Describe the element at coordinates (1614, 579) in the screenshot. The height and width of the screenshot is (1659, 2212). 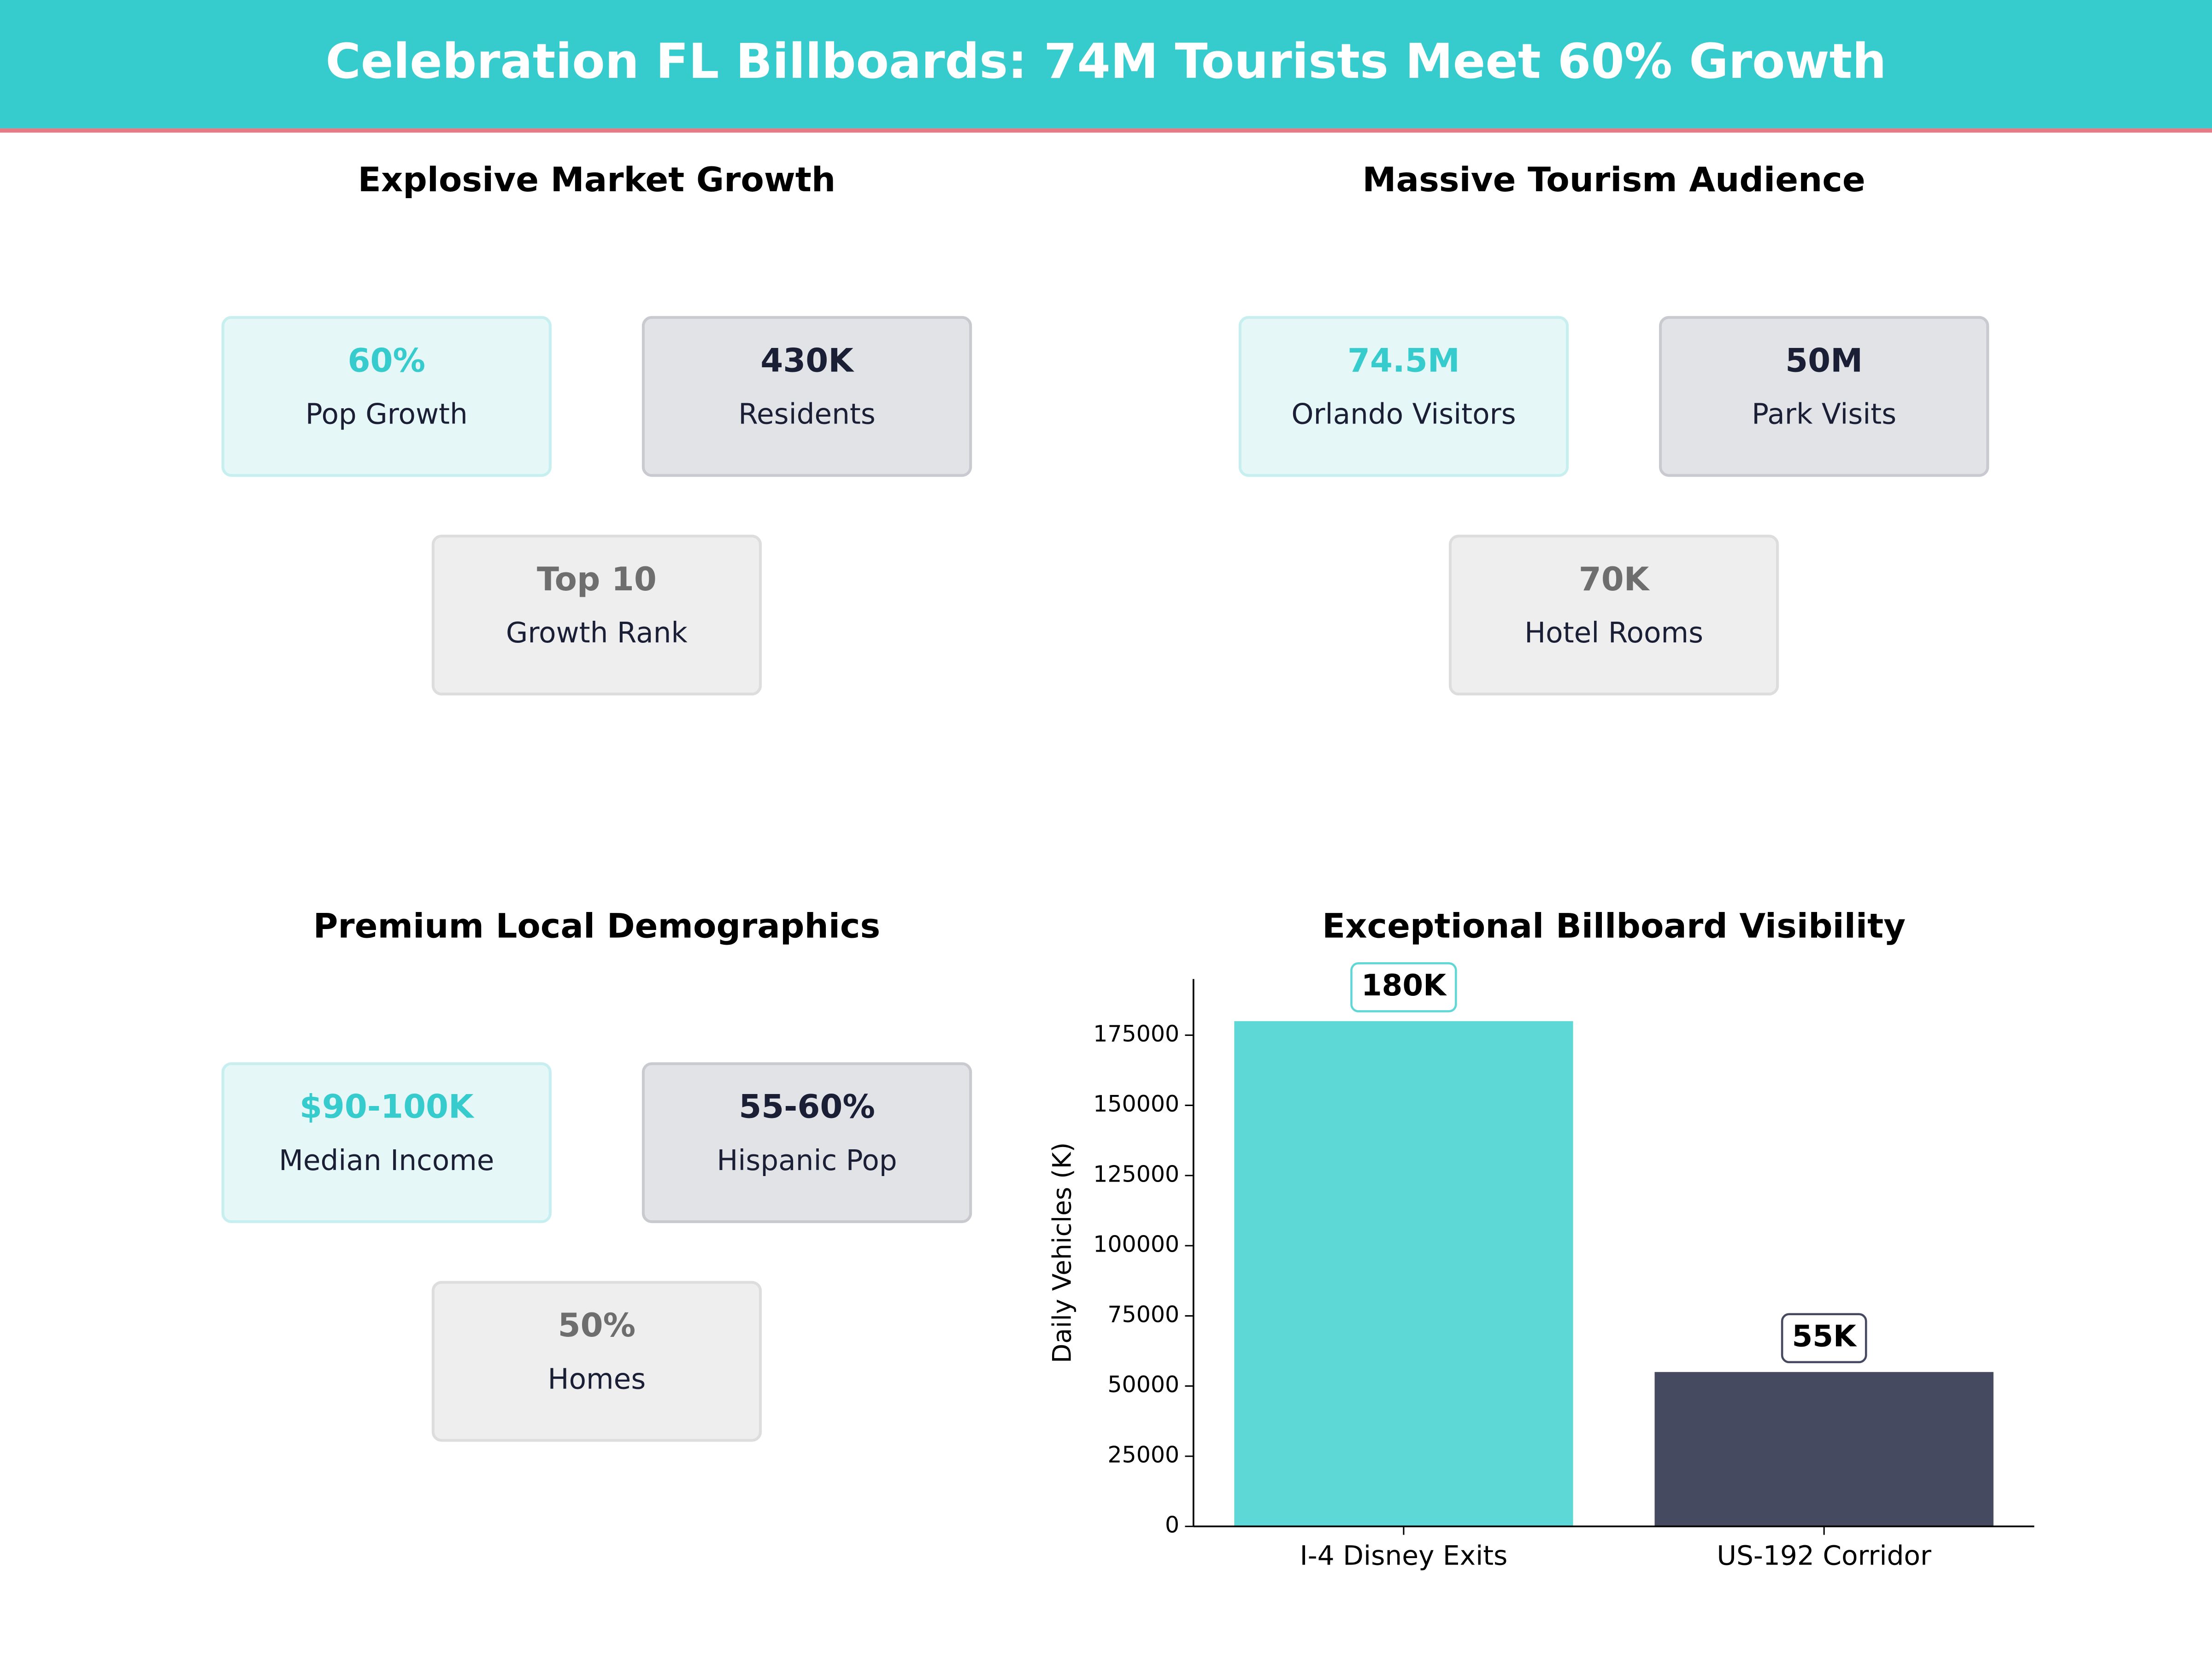
I see `stat-value: 70K` at that location.